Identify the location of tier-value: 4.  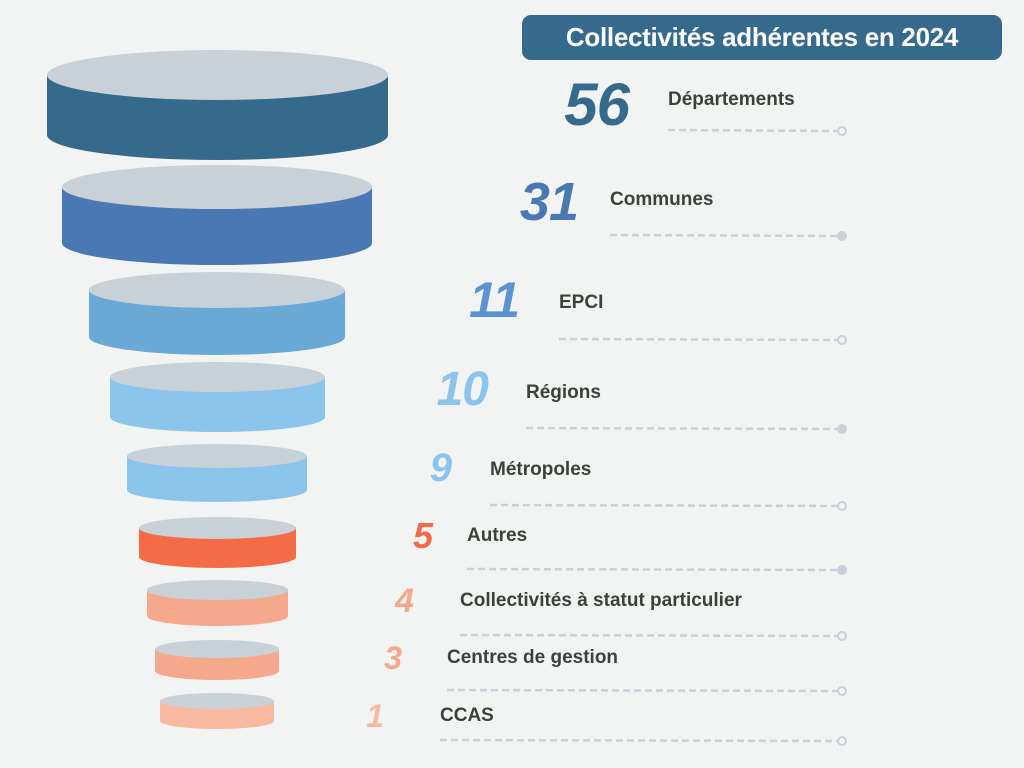
(404, 601).